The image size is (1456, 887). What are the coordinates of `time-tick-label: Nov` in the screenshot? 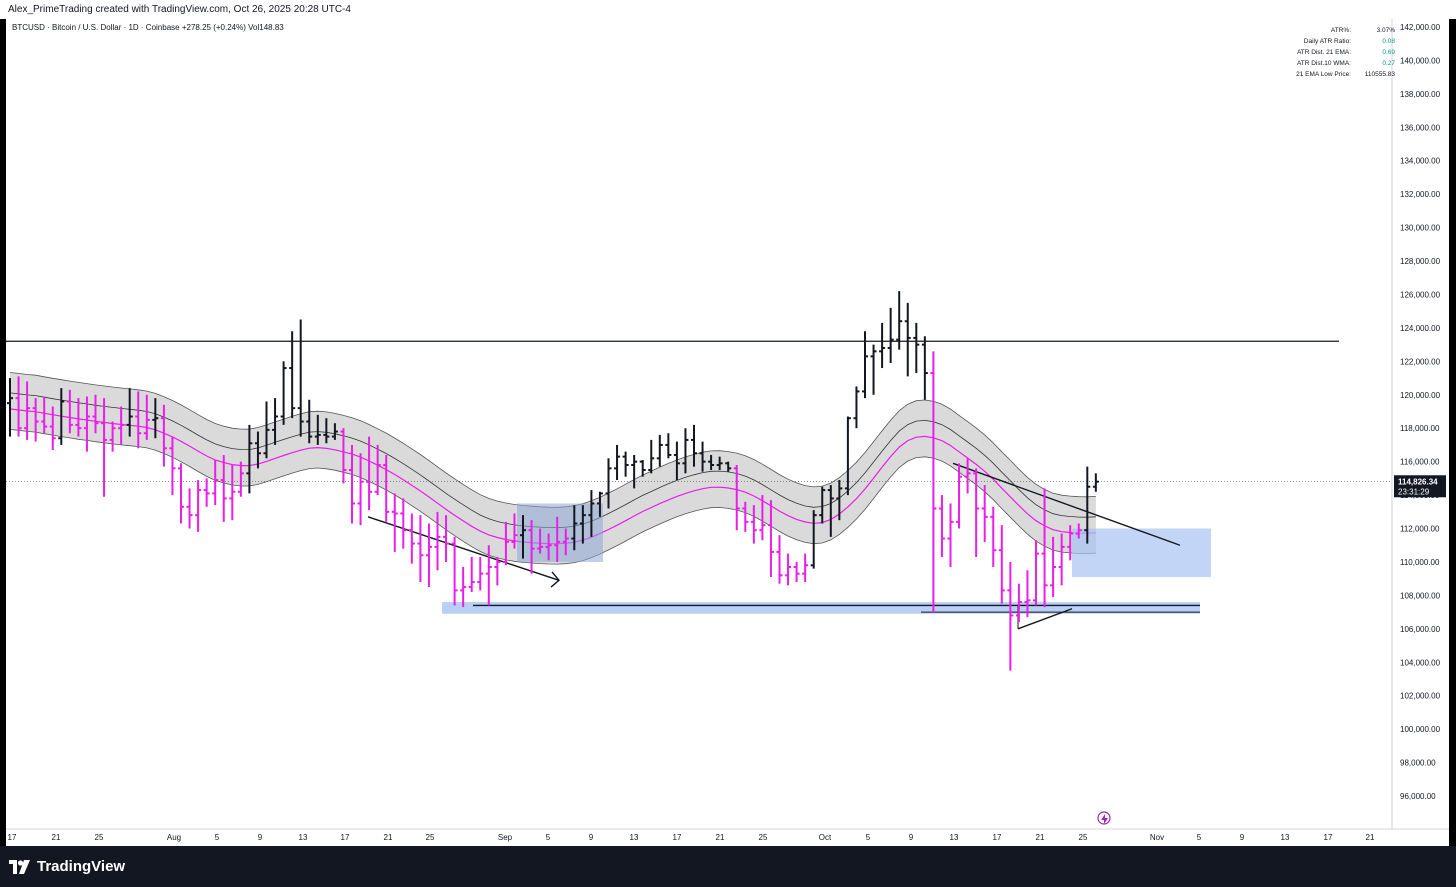 It's located at (1157, 837).